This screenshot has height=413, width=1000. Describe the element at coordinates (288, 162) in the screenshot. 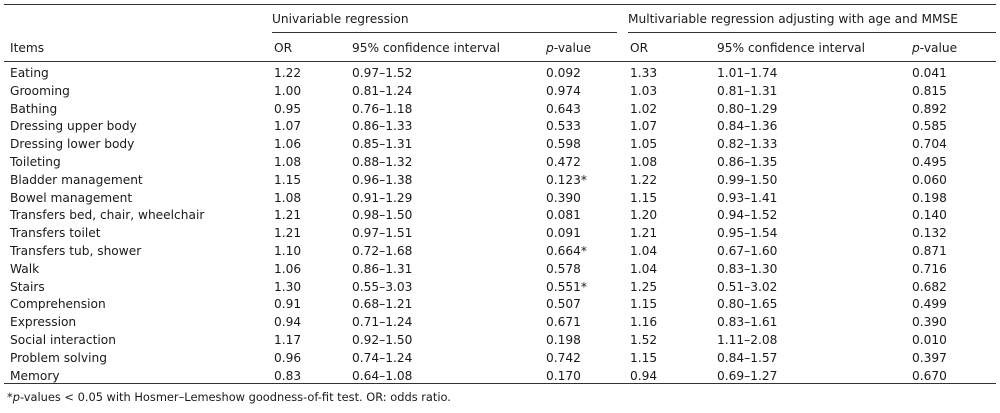

I see `univariable-or-value: 1.08` at that location.